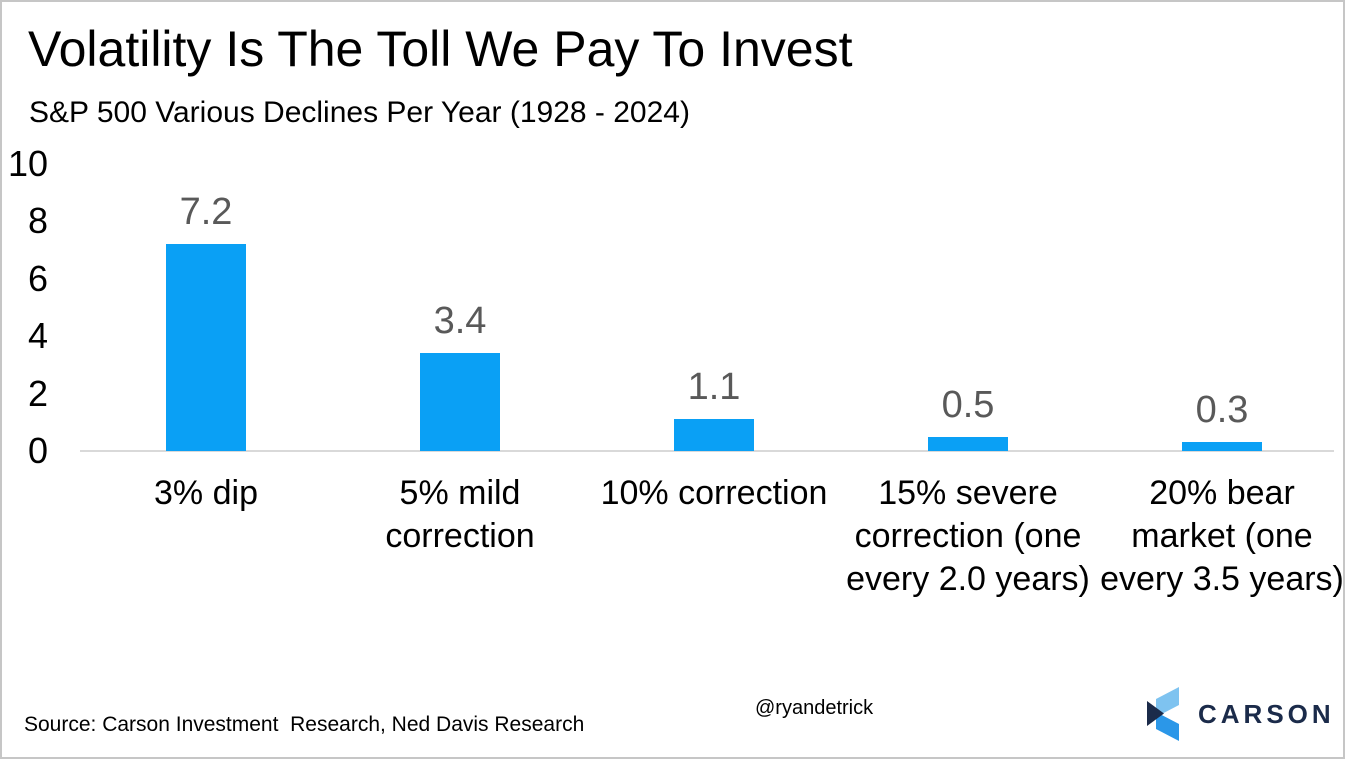 The image size is (1345, 759). Describe the element at coordinates (37, 278) in the screenshot. I see `y-tick-label: 6` at that location.